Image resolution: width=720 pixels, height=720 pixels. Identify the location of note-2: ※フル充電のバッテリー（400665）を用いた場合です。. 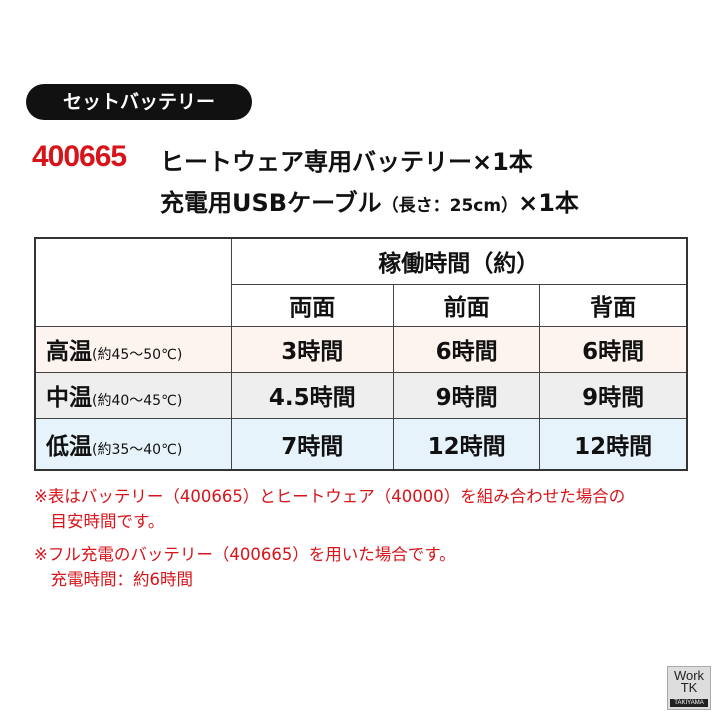
(245, 554).